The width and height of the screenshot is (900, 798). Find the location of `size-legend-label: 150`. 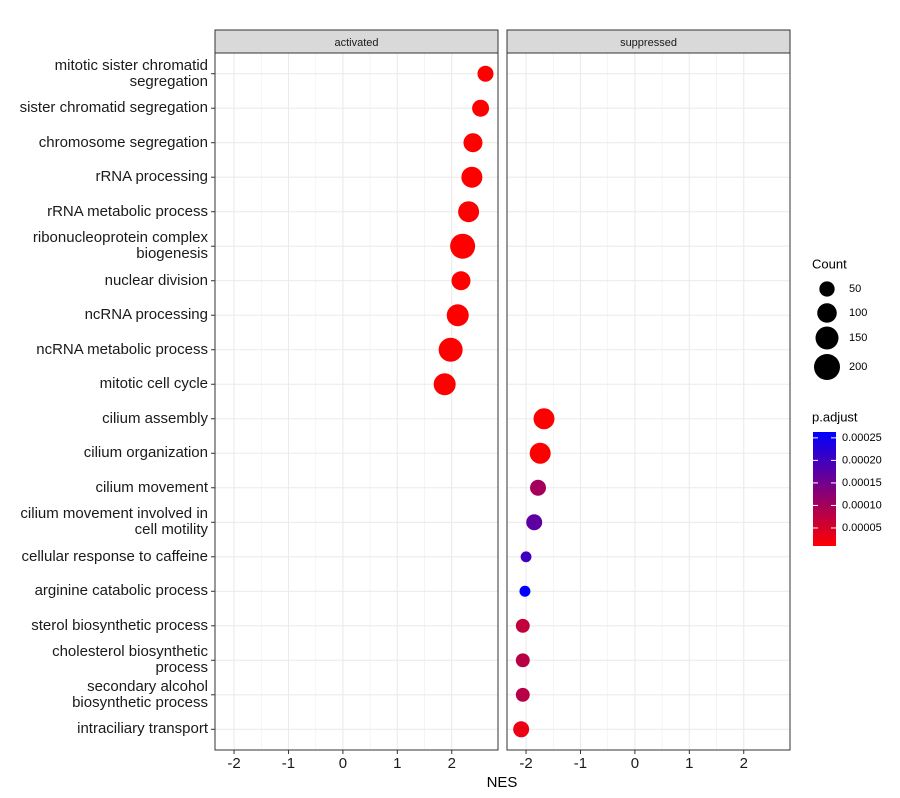

size-legend-label: 150 is located at coordinates (858, 338).